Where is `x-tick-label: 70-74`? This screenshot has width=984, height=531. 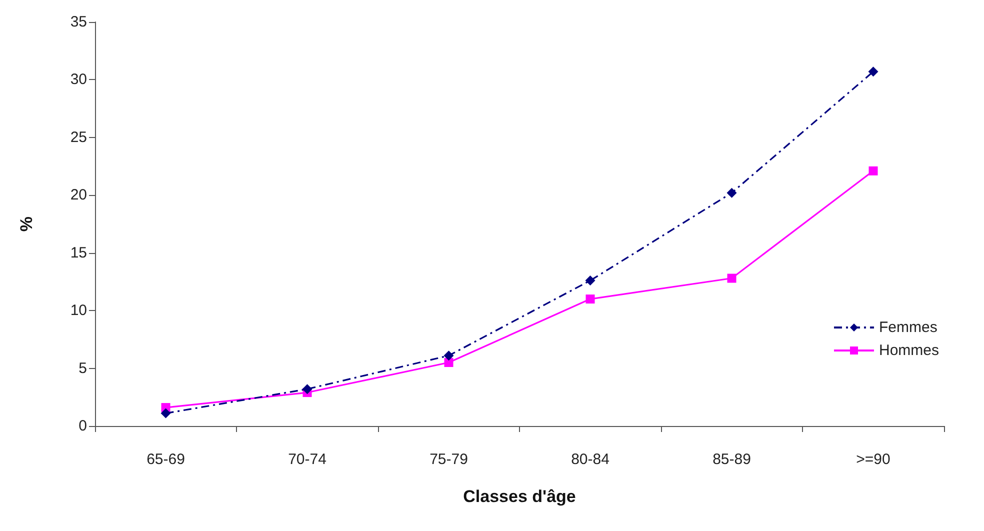 x-tick-label: 70-74 is located at coordinates (307, 459).